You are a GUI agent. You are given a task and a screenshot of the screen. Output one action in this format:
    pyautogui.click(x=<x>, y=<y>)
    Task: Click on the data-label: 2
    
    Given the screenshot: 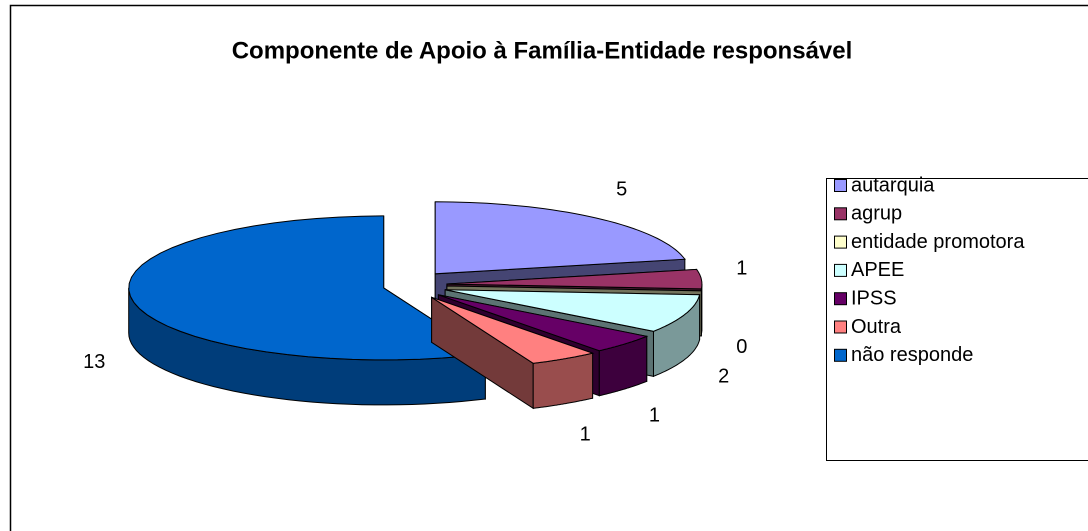 What is the action you would take?
    pyautogui.click(x=723, y=377)
    